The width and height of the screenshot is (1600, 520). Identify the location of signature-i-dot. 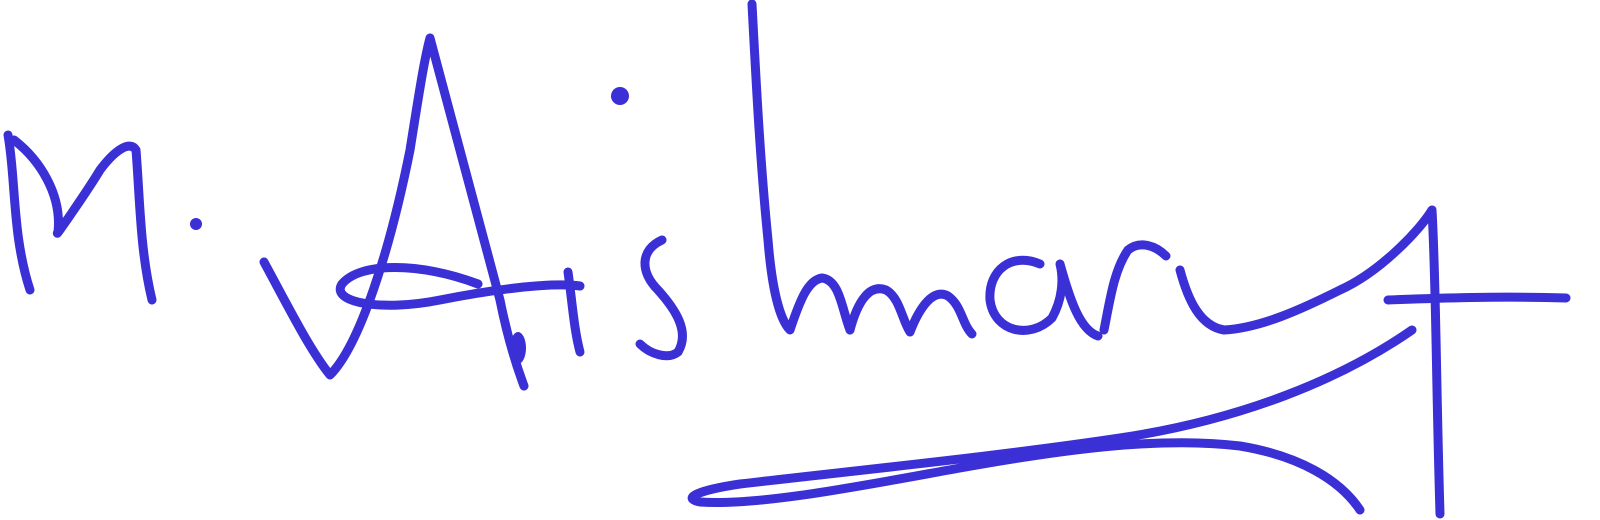
(620, 96).